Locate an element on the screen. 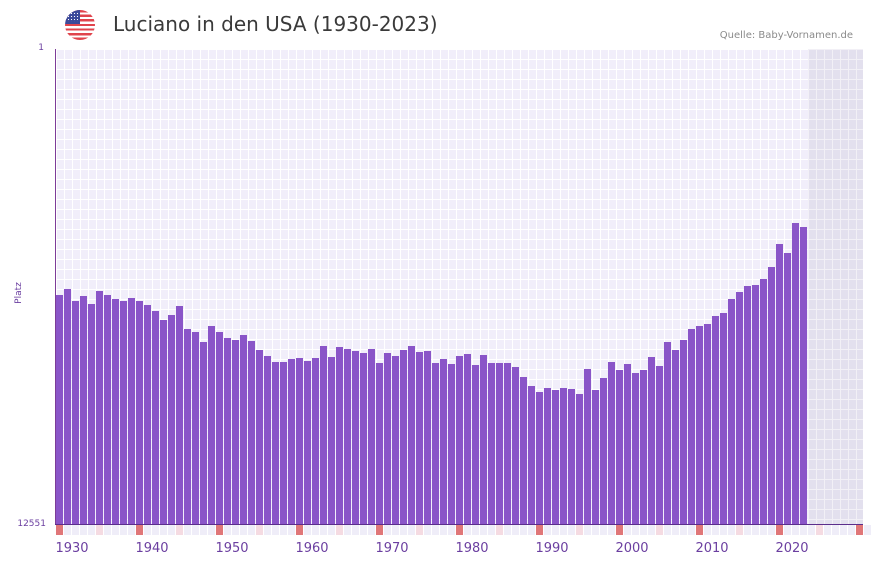 The width and height of the screenshot is (873, 567). bar-2023 is located at coordinates (803, 375).